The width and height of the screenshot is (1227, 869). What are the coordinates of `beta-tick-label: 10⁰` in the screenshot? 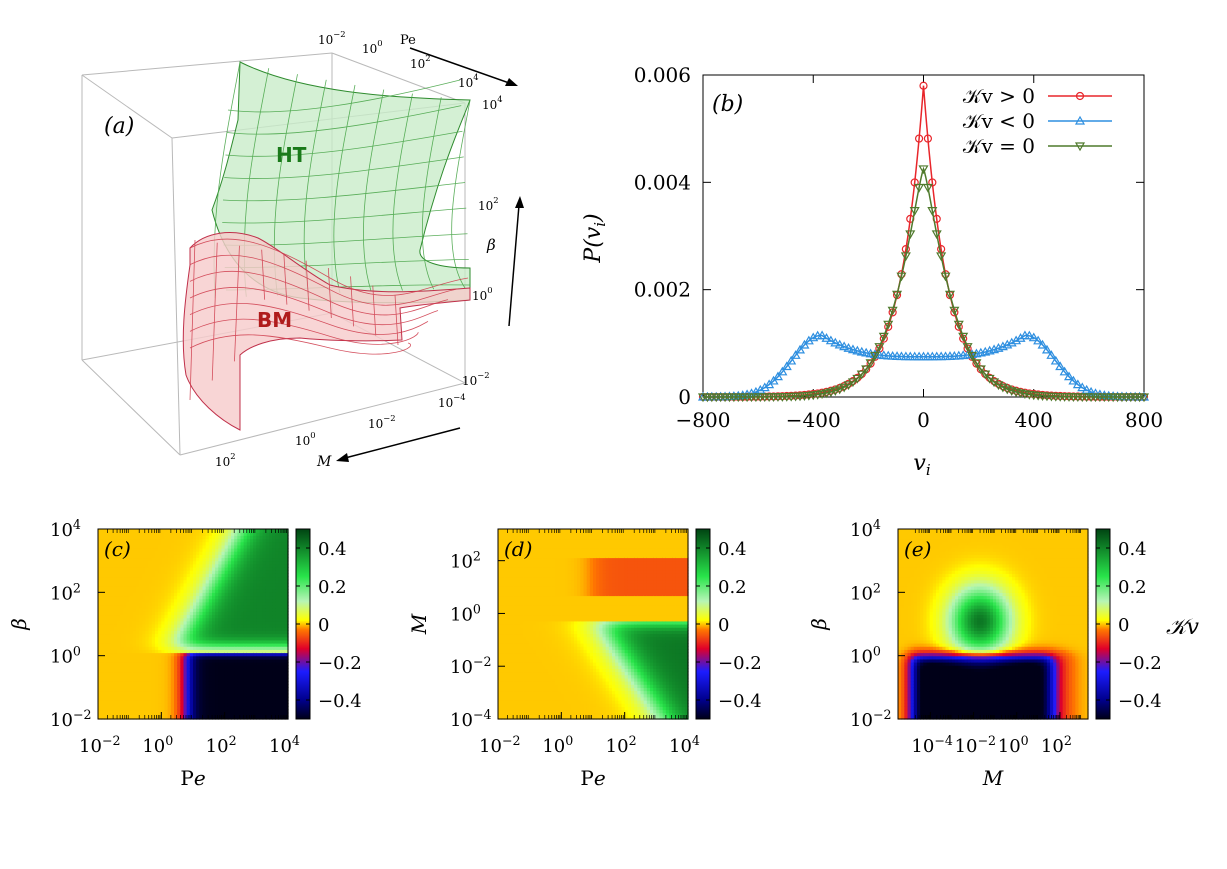 It's located at (482, 294).